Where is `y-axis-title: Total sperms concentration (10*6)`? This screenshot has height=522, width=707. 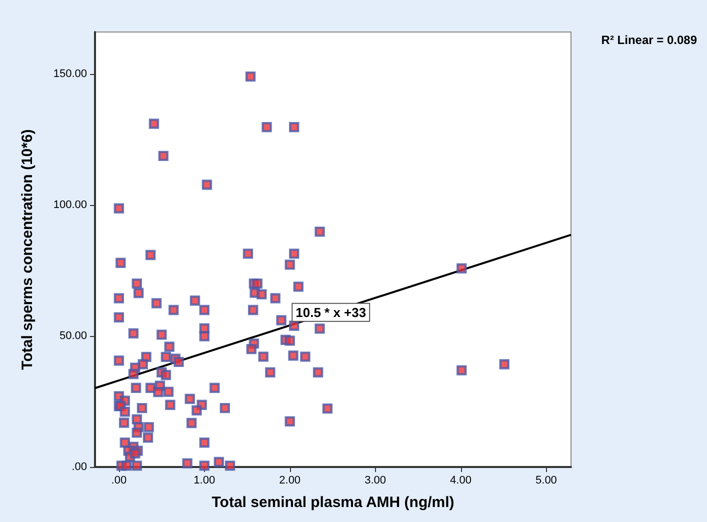 y-axis-title: Total sperms concentration (10*6) is located at coordinates (27, 249).